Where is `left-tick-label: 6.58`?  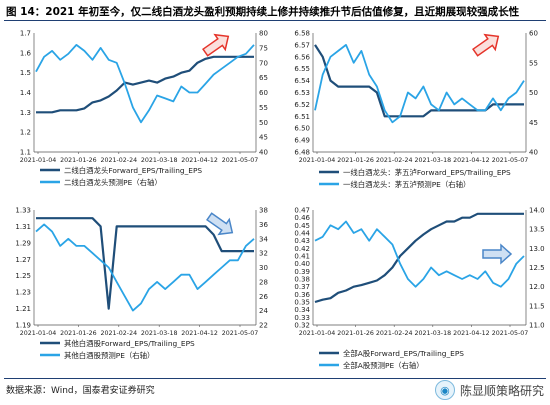 left-tick-label: 6.58 is located at coordinates (302, 34).